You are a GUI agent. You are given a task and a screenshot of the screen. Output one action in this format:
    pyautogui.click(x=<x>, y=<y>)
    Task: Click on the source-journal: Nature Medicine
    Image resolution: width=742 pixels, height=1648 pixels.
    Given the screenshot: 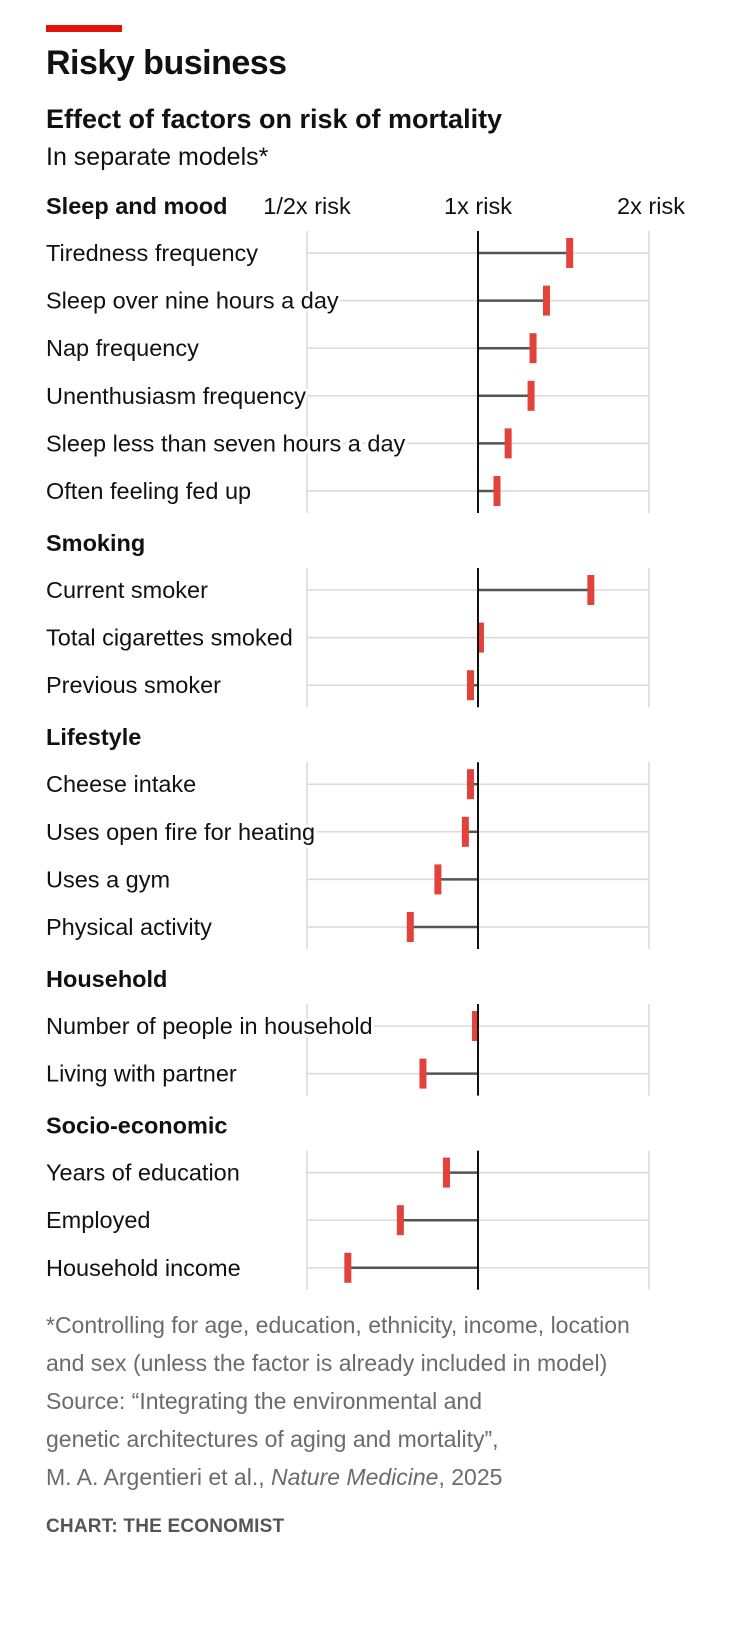 What is the action you would take?
    pyautogui.click(x=355, y=1477)
    